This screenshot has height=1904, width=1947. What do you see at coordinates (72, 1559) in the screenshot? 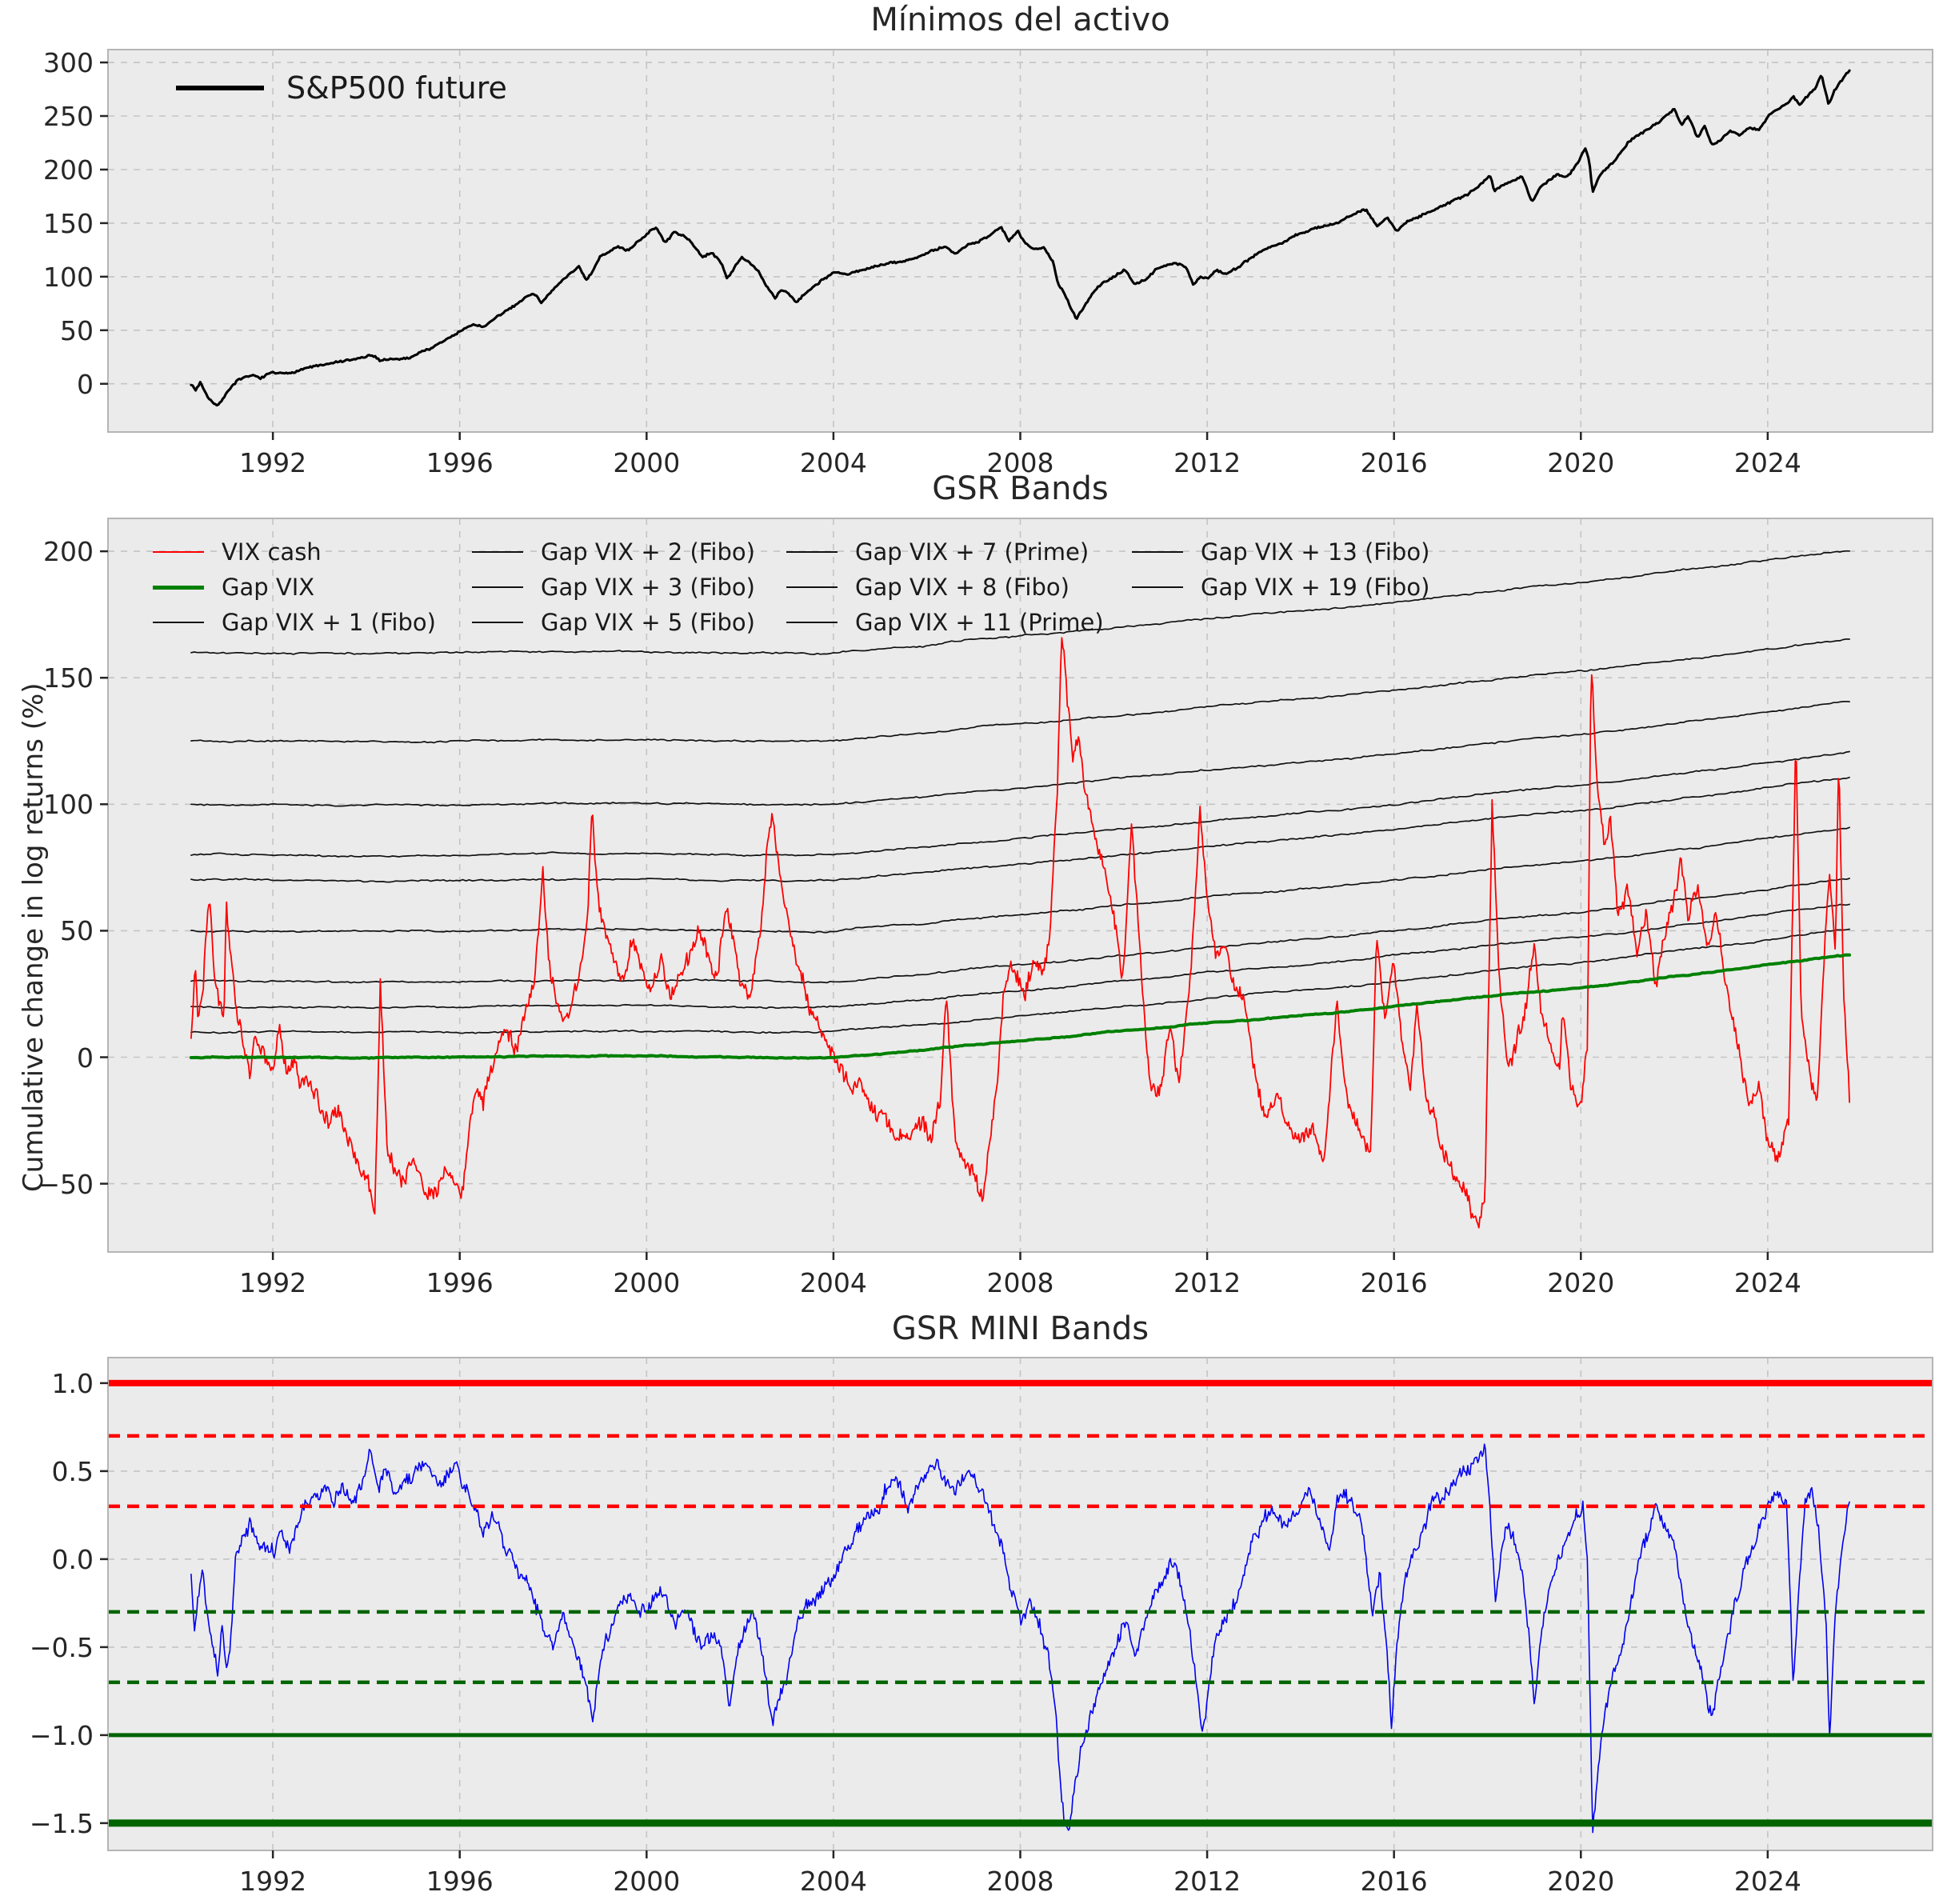
I see `y-tick-label: 0.0` at bounding box center [72, 1559].